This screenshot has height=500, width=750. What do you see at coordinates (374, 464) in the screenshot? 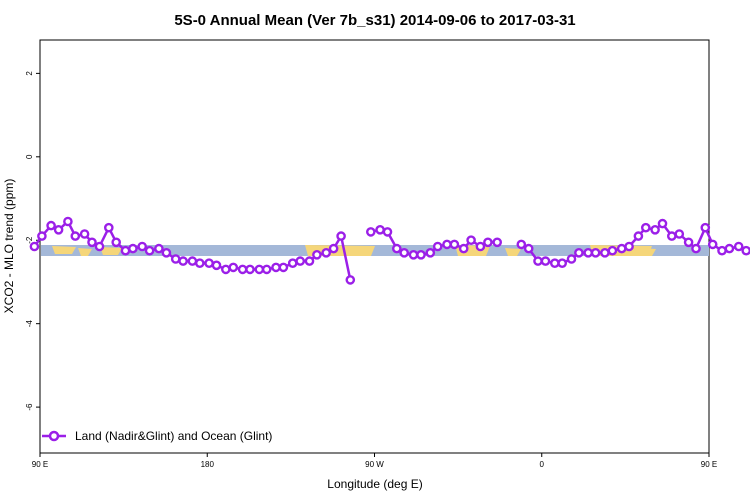
I see `x-tick-label: 90 W` at bounding box center [374, 464].